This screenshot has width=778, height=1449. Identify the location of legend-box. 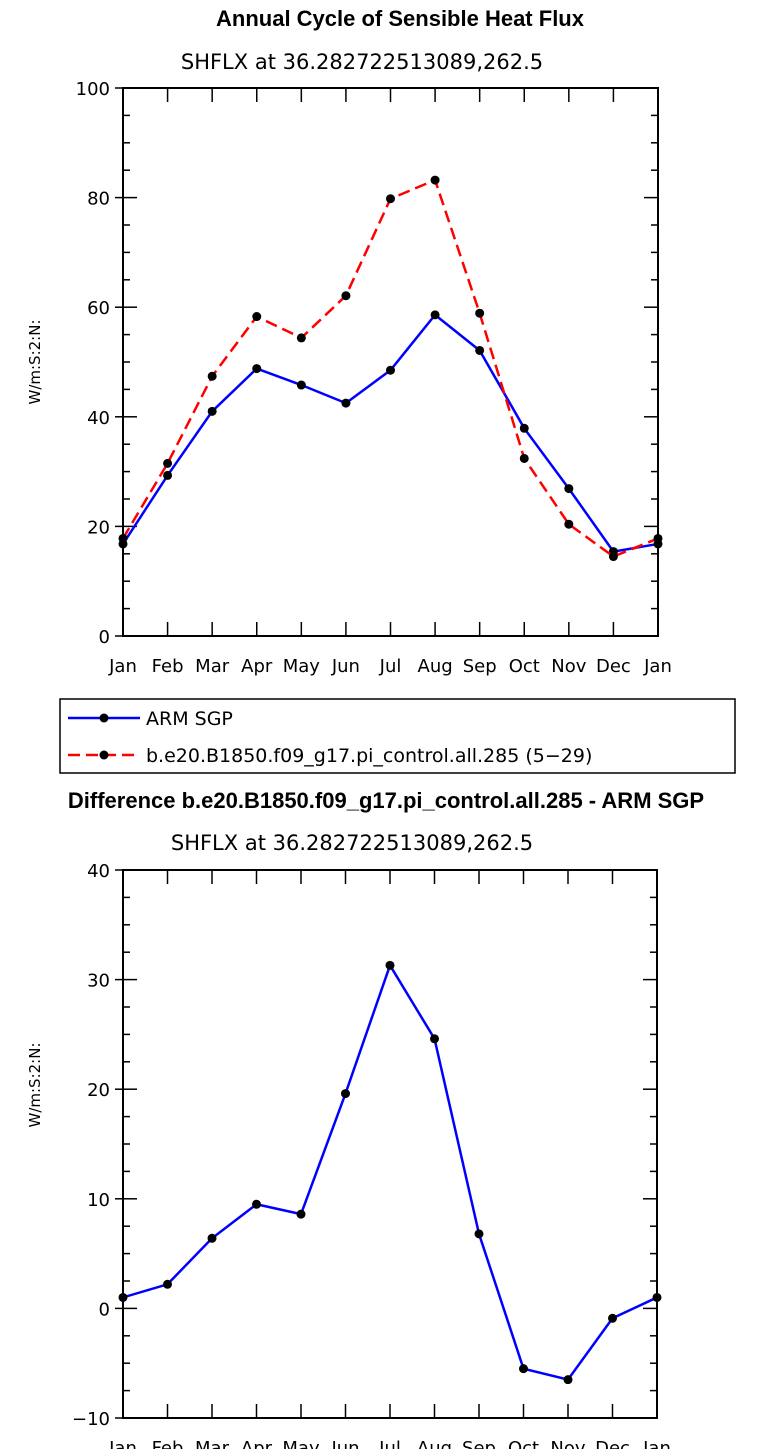
(397, 736).